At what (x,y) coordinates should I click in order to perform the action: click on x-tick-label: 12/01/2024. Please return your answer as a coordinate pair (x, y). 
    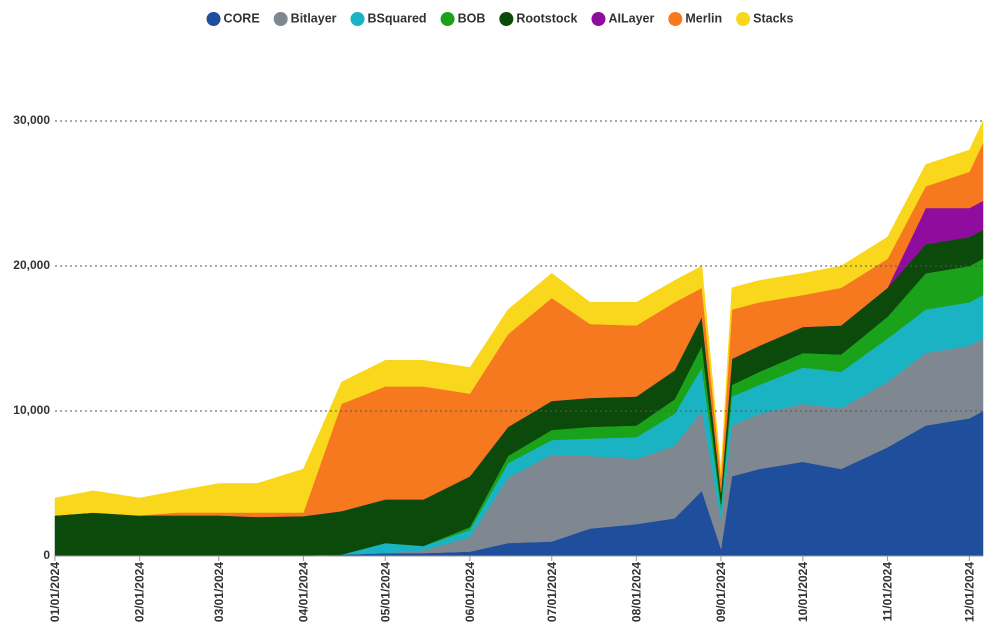
    Looking at the image, I should click on (969, 592).